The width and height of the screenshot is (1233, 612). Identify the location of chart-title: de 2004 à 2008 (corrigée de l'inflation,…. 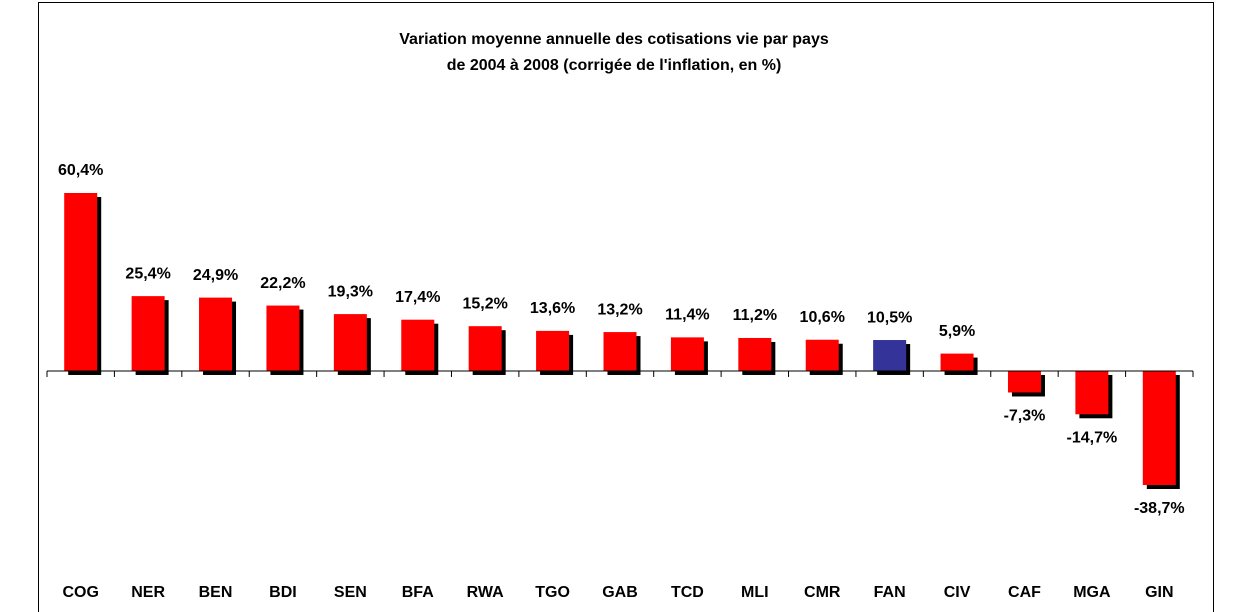
(614, 65).